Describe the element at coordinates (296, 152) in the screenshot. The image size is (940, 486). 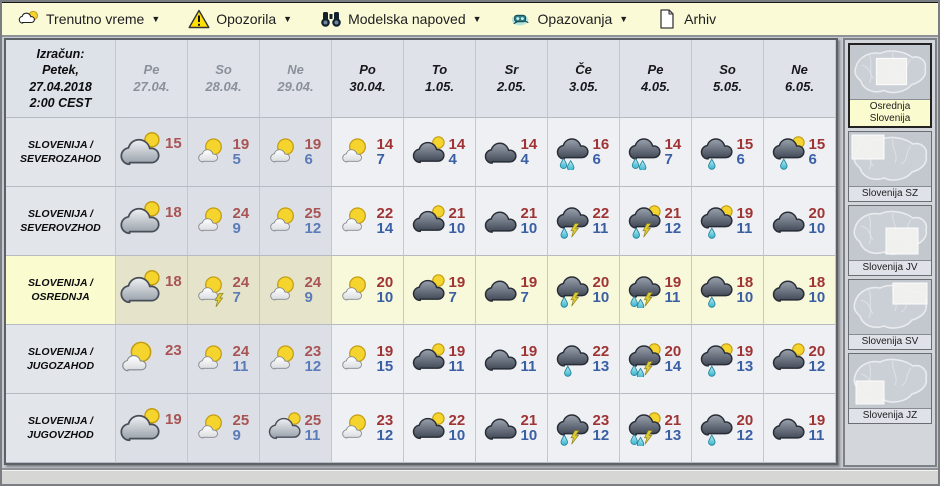
I see `forecast-cell: 19 6` at that location.